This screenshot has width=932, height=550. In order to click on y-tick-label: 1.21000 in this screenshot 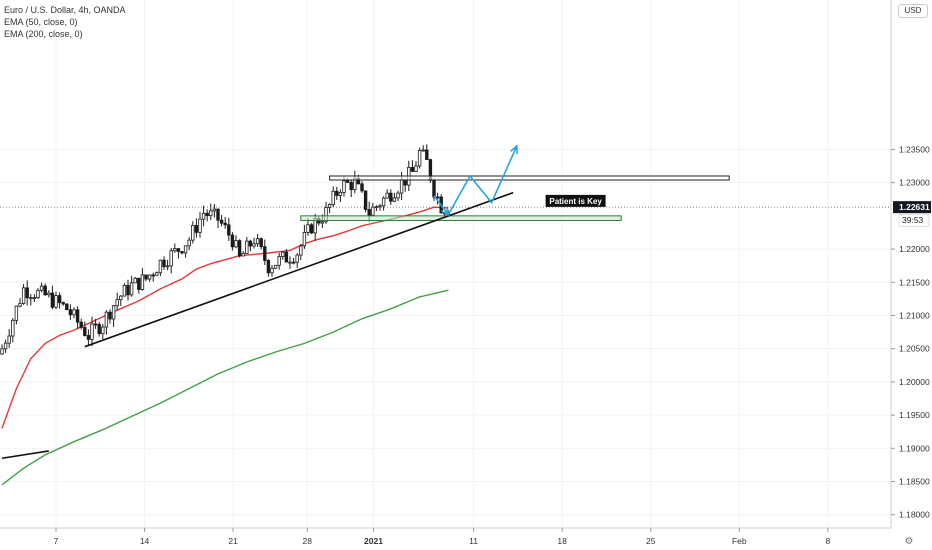, I will do `click(914, 315)`.